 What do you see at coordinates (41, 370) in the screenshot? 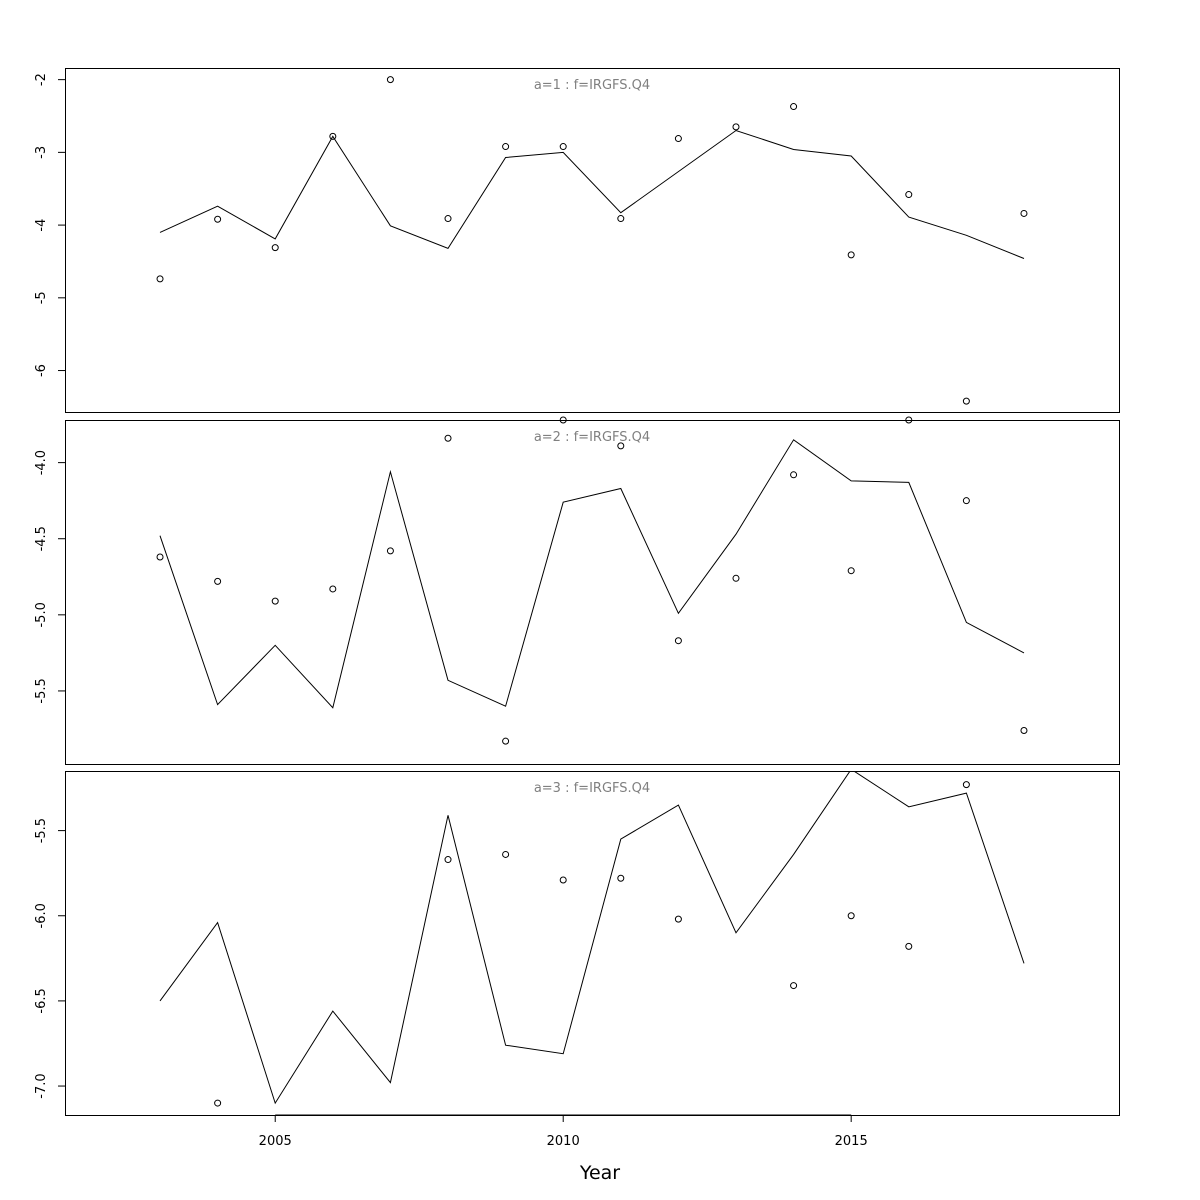
I see `y-tick-label: -6` at bounding box center [41, 370].